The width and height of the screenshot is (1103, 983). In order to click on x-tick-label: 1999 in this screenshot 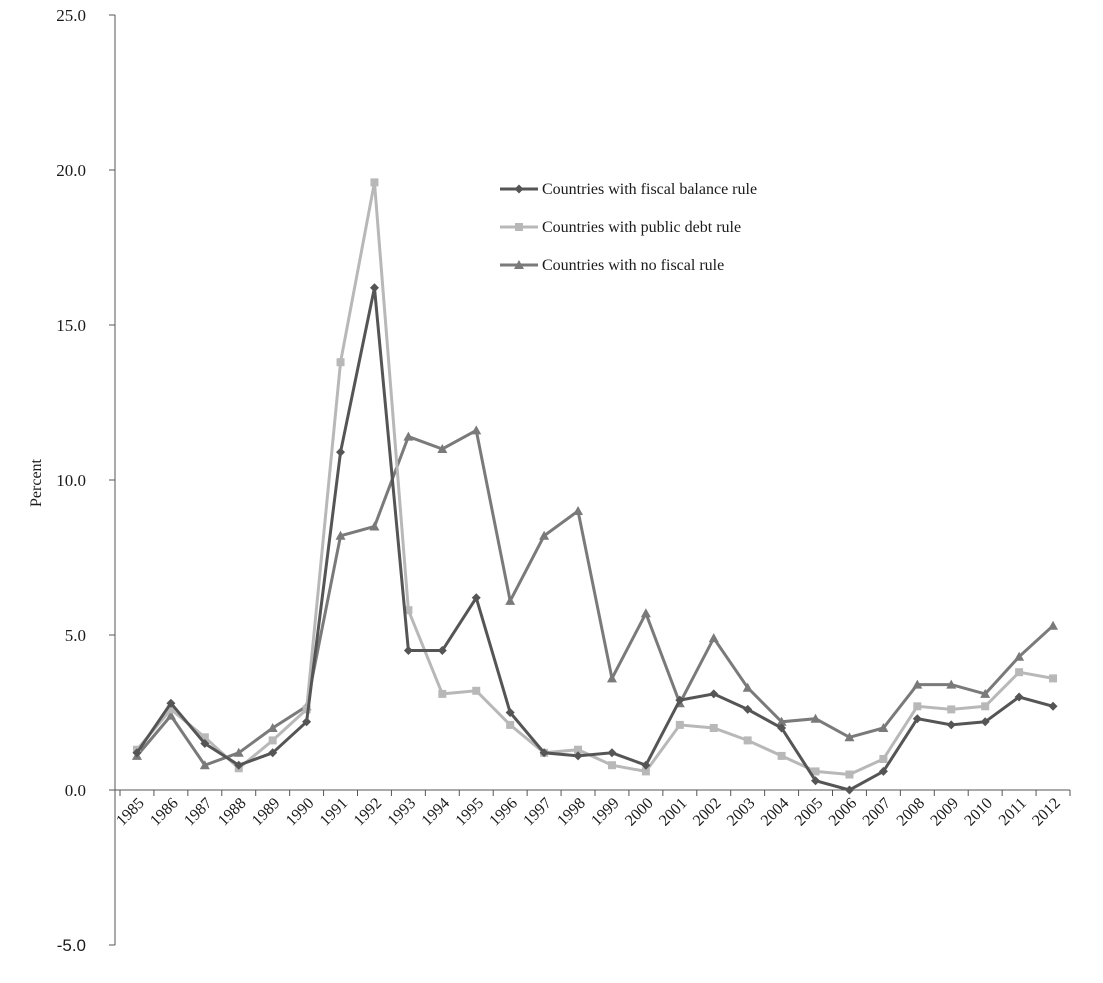, I will do `click(605, 812)`.